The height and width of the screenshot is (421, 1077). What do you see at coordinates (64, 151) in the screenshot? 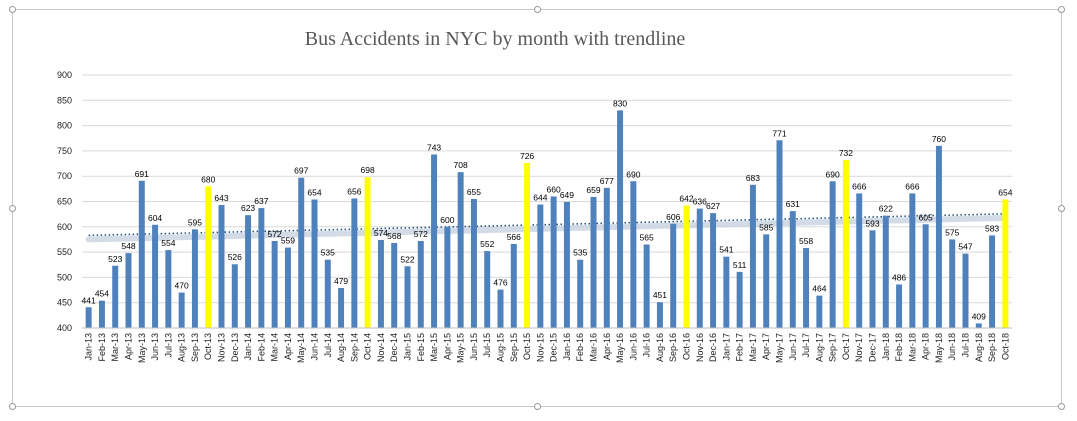
I see `y-tick-label: 750` at bounding box center [64, 151].